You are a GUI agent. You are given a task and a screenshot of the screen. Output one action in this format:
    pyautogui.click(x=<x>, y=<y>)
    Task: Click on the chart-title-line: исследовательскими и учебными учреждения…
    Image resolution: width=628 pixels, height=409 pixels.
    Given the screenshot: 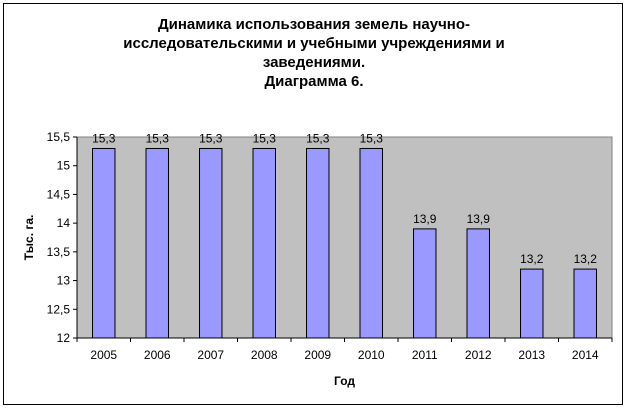 What is the action you would take?
    pyautogui.click(x=314, y=43)
    